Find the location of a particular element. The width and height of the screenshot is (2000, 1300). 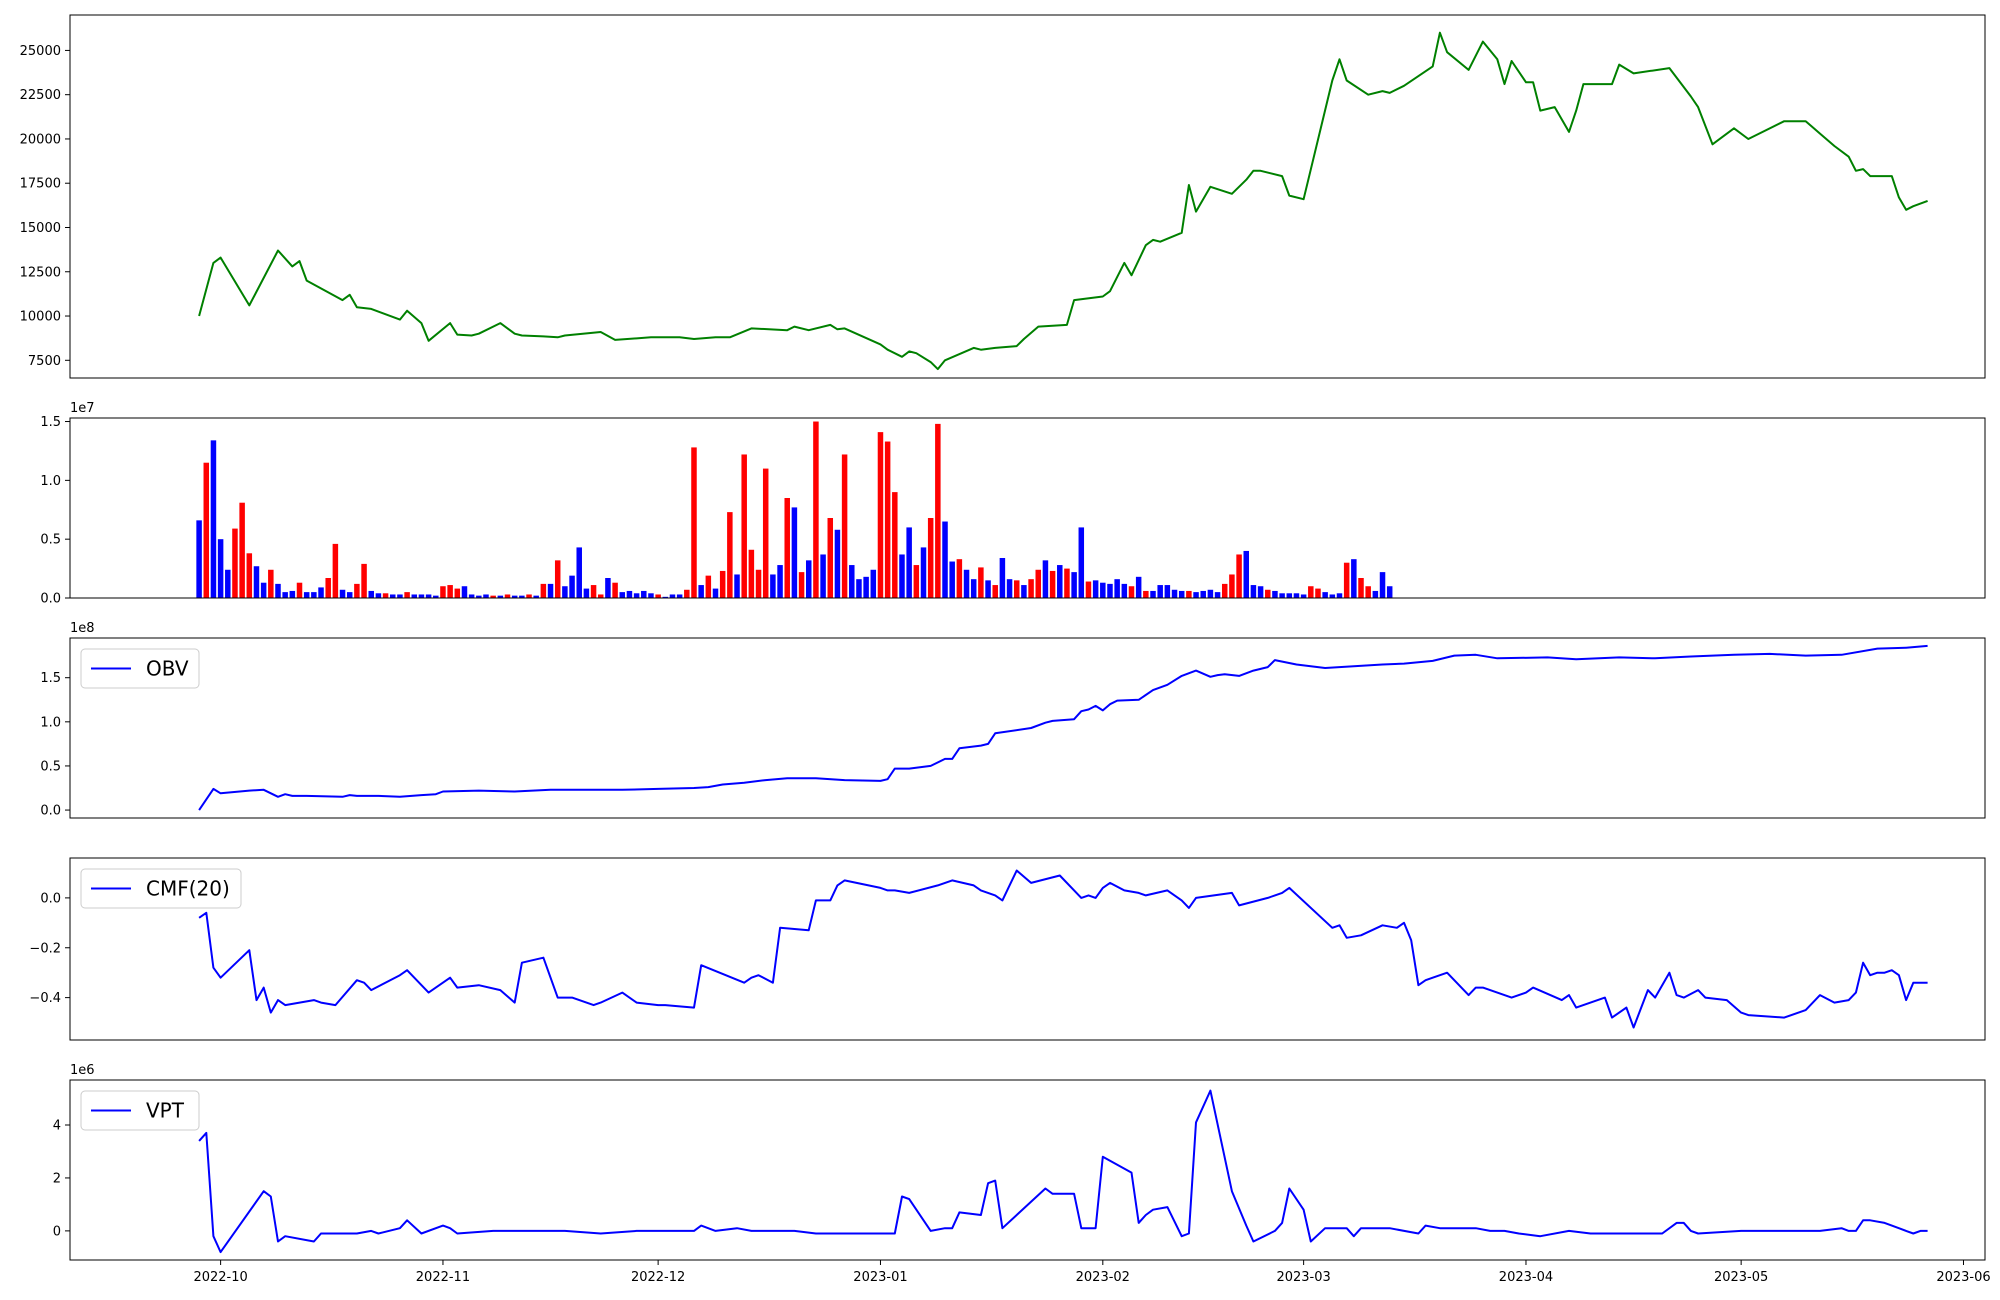

cmf-line is located at coordinates (1063, 949).